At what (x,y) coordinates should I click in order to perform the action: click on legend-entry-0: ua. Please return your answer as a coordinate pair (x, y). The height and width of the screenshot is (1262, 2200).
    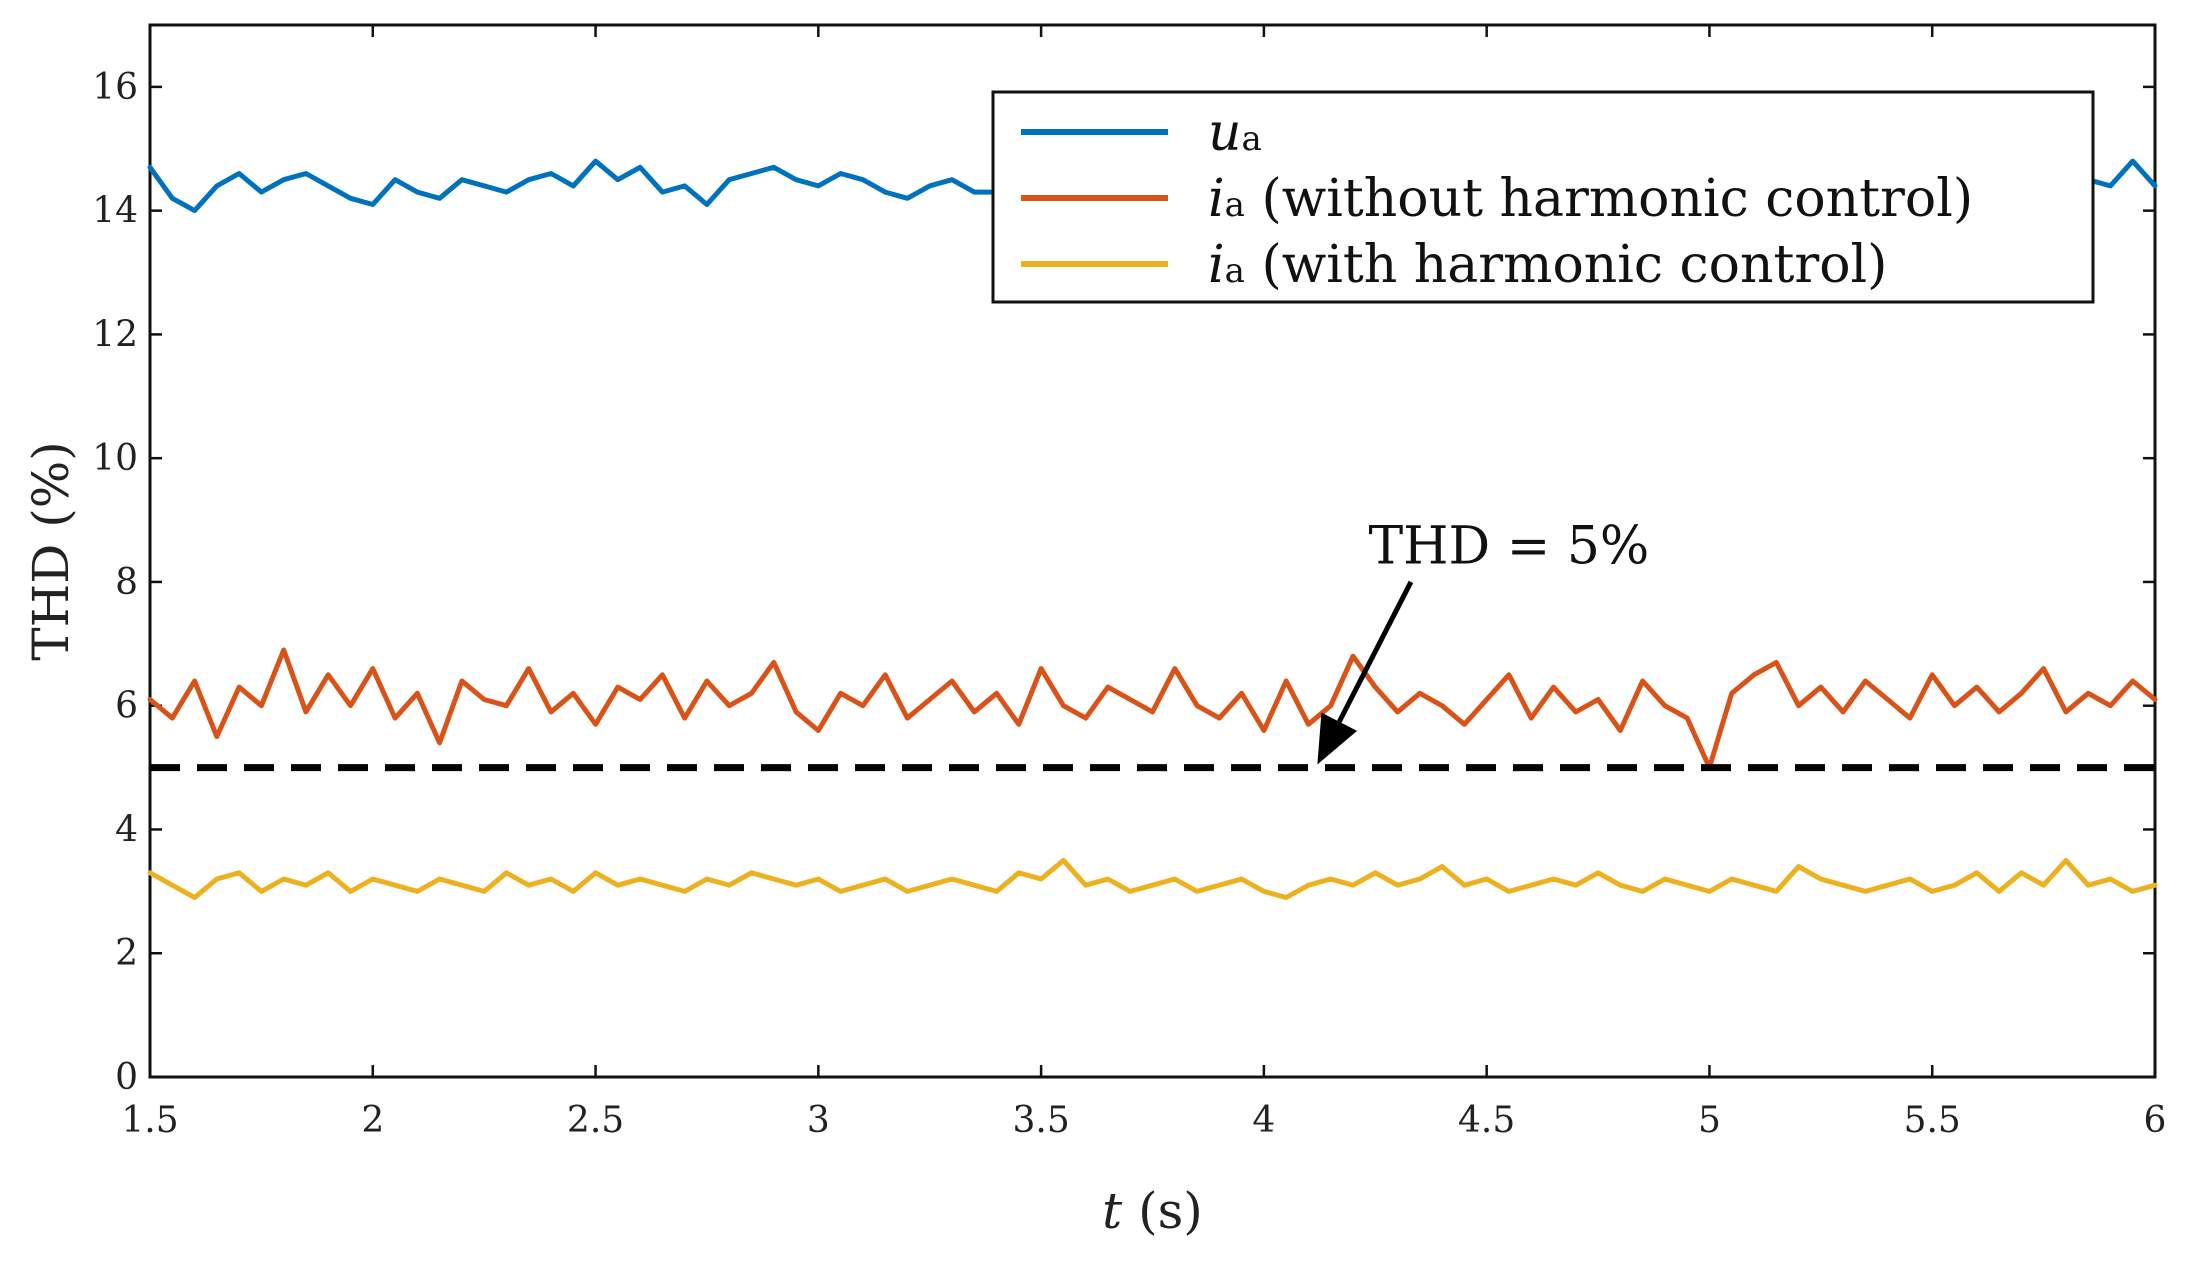
    Looking at the image, I should click on (1235, 133).